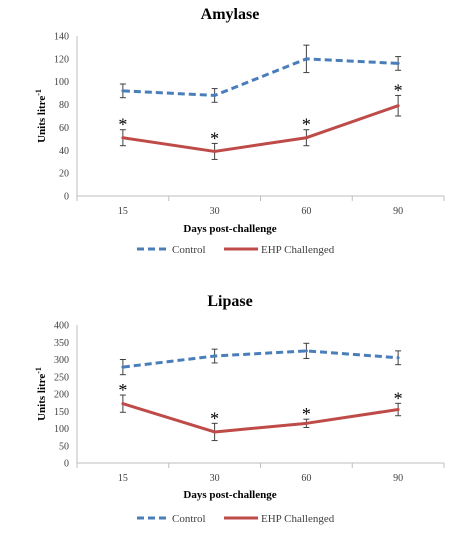 Image resolution: width=460 pixels, height=553 pixels. What do you see at coordinates (64, 446) in the screenshot?
I see `y-tick-label: 50` at bounding box center [64, 446].